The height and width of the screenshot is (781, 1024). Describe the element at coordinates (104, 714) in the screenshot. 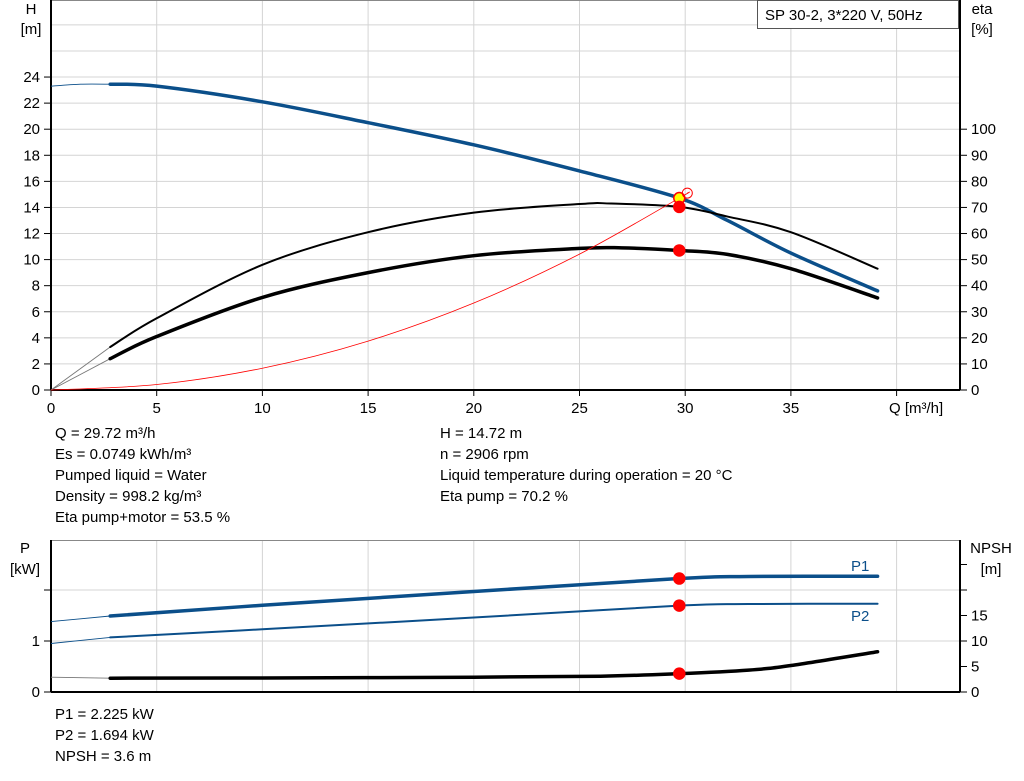

I see `info-p1: P1 = 2.225 kW` at that location.